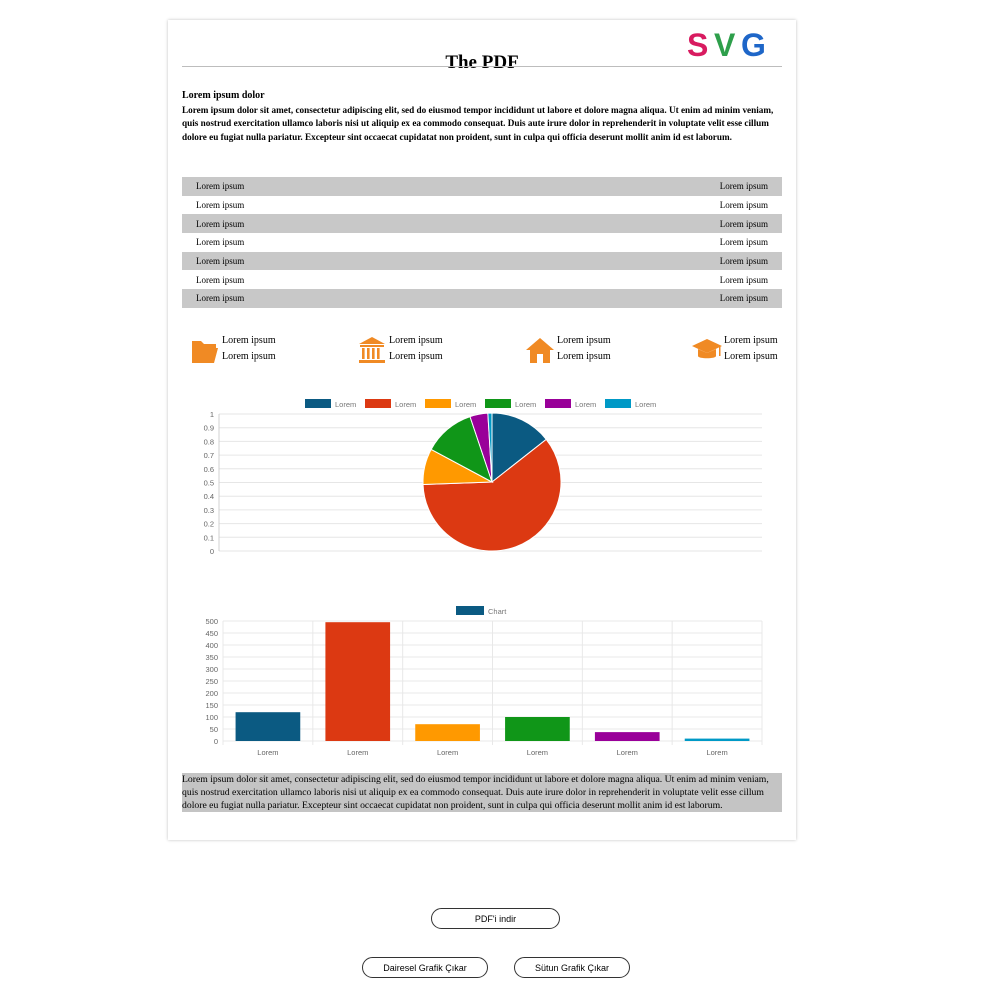  What do you see at coordinates (211, 645) in the screenshot?
I see `y-tick-label: 400` at bounding box center [211, 645].